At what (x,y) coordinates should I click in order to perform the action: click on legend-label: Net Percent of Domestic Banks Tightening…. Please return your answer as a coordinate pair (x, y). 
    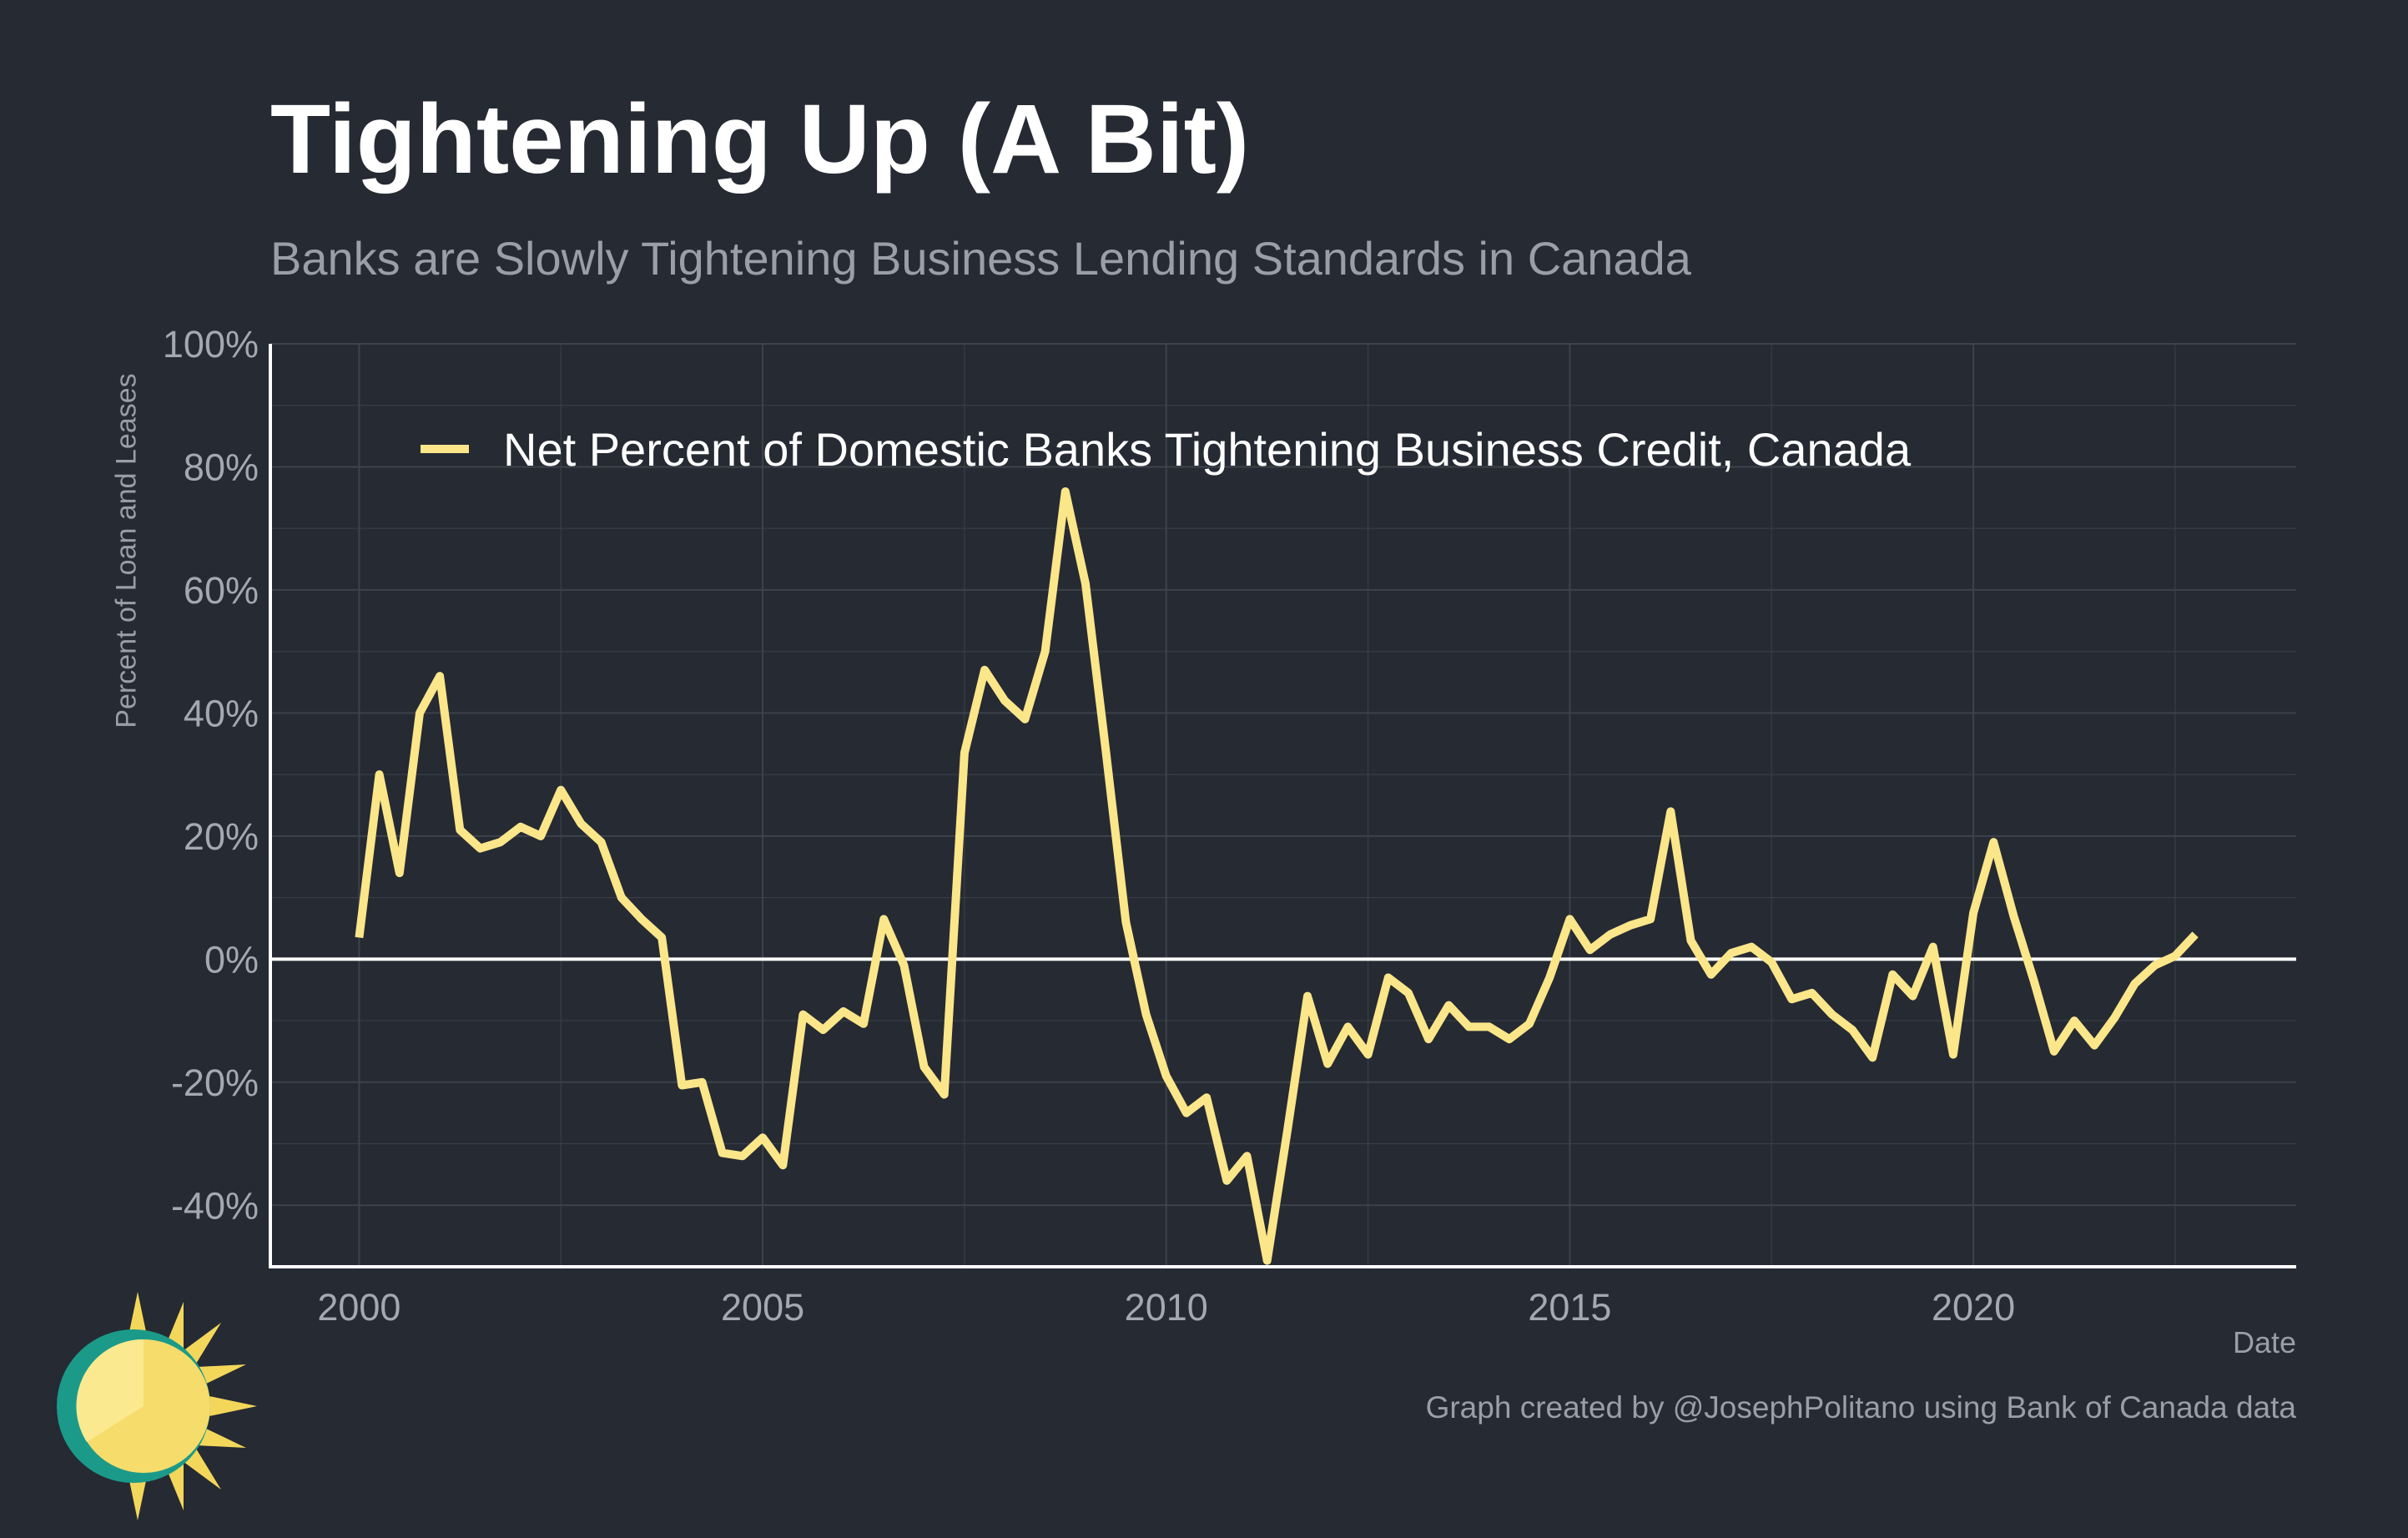
    Looking at the image, I should click on (1207, 449).